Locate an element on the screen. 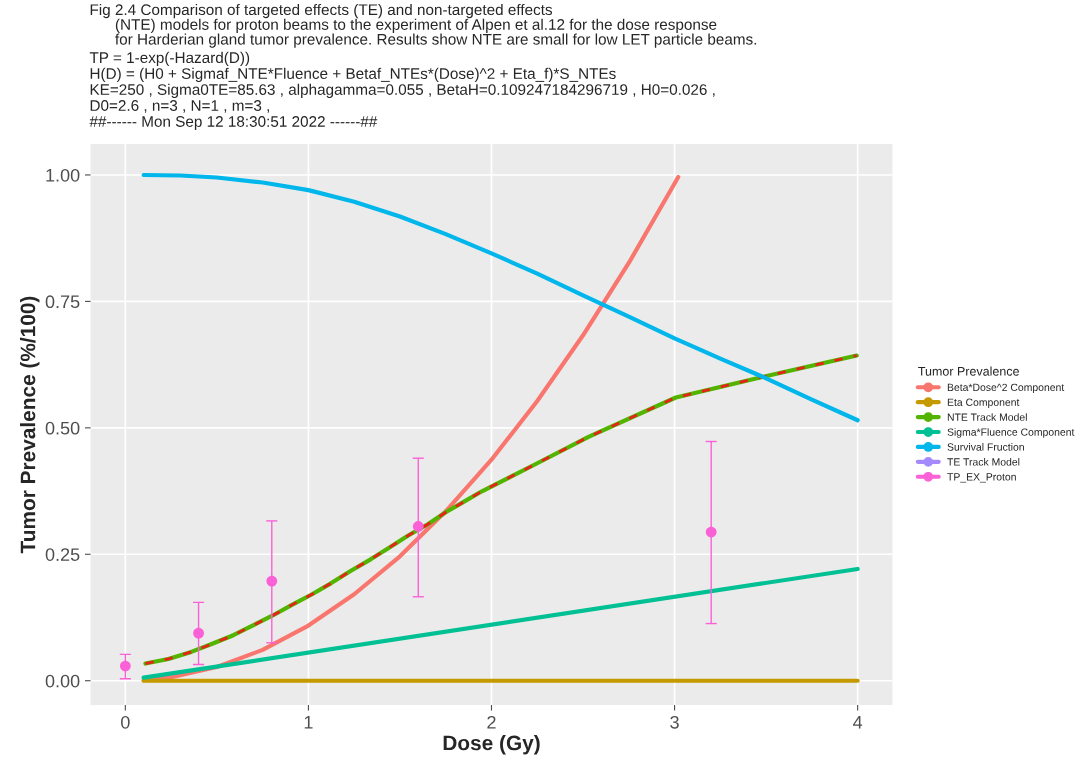 The image size is (1091, 779). legend-label: NTE Track Model is located at coordinates (987, 417).